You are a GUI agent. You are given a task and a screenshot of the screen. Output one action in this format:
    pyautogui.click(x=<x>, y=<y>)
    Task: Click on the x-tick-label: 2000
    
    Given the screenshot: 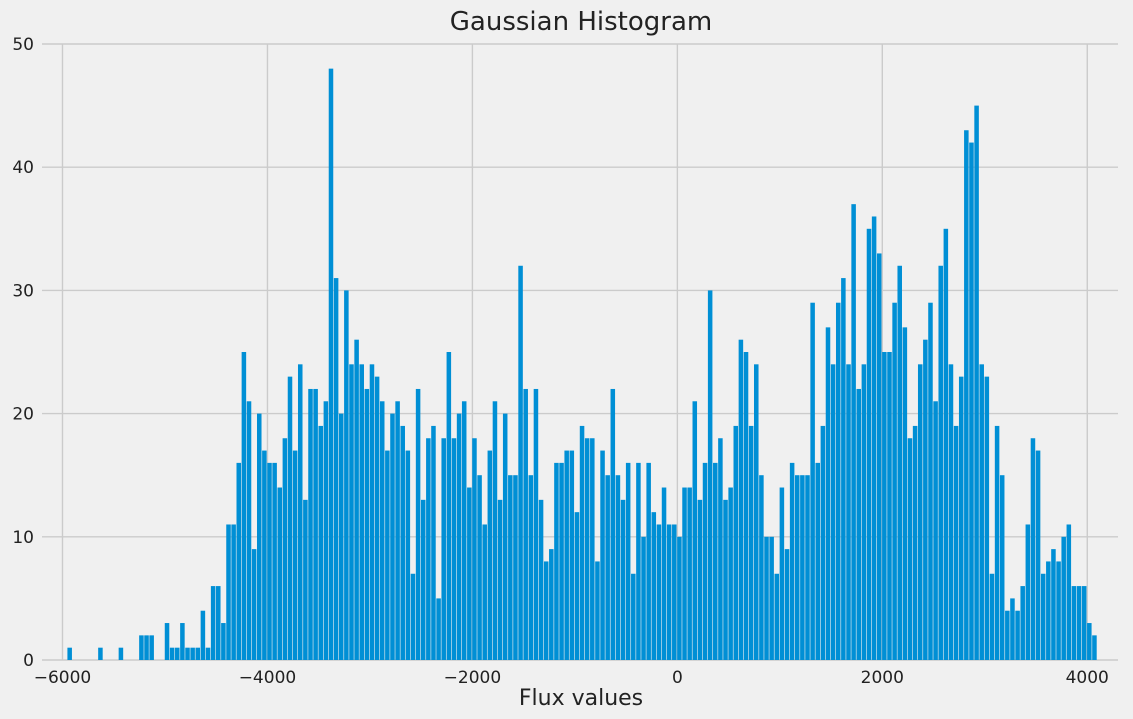 What is the action you would take?
    pyautogui.click(x=882, y=678)
    